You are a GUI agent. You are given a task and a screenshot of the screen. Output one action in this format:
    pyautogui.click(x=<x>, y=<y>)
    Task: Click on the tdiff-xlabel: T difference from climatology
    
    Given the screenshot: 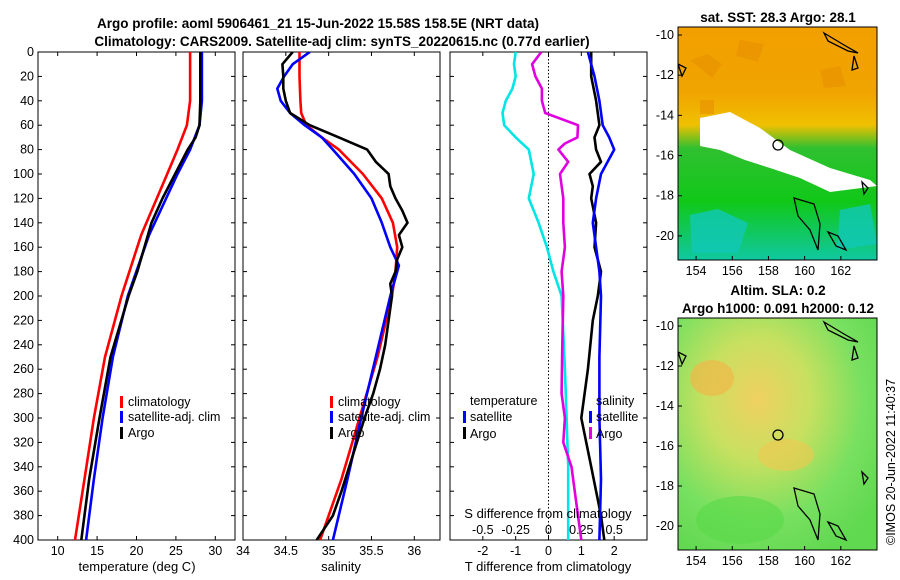 What is the action you would take?
    pyautogui.click(x=548, y=566)
    